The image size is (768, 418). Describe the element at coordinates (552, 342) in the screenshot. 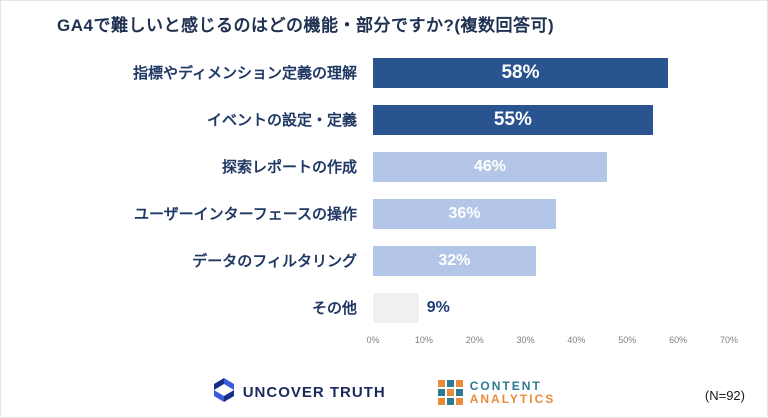

I see `x-axis: 0% 10% 20% 30% 40% 50% 60% 70%` at that location.